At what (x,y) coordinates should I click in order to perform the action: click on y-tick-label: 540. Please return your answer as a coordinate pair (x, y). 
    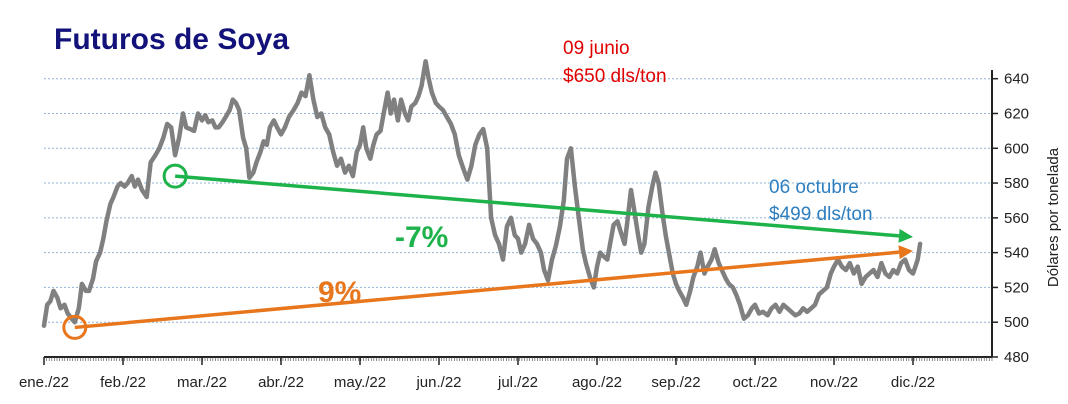
    Looking at the image, I should click on (1016, 253).